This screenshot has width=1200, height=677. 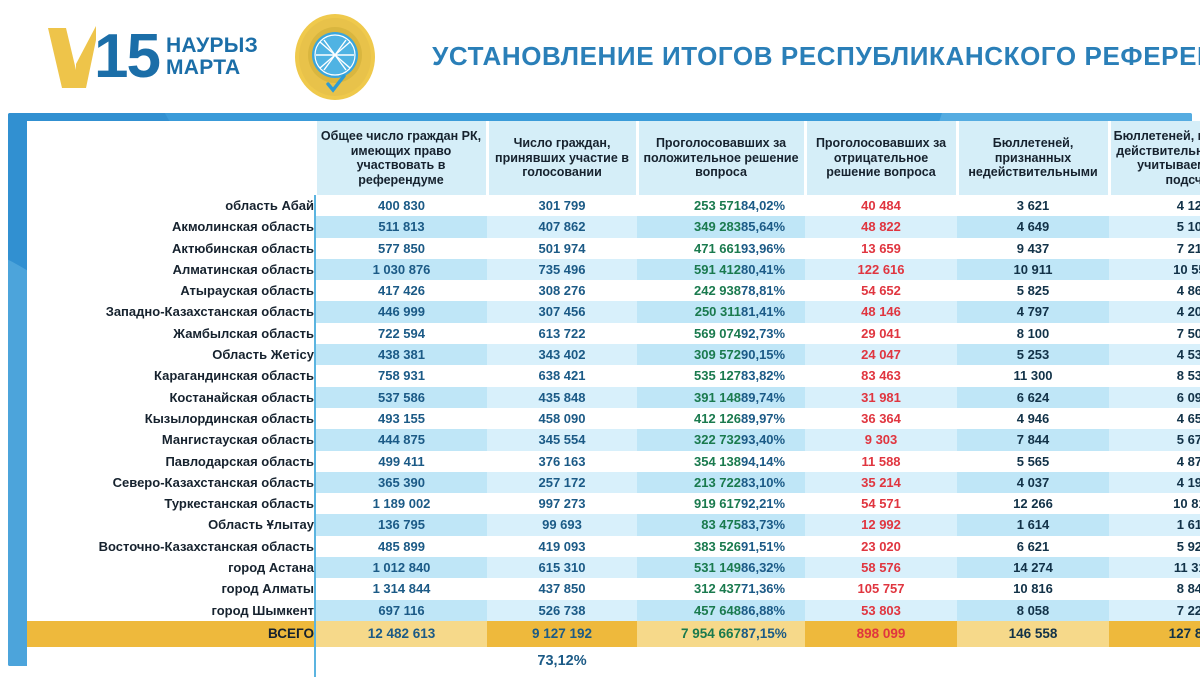 I want to click on cell-participated: 435 848, so click(x=562, y=397).